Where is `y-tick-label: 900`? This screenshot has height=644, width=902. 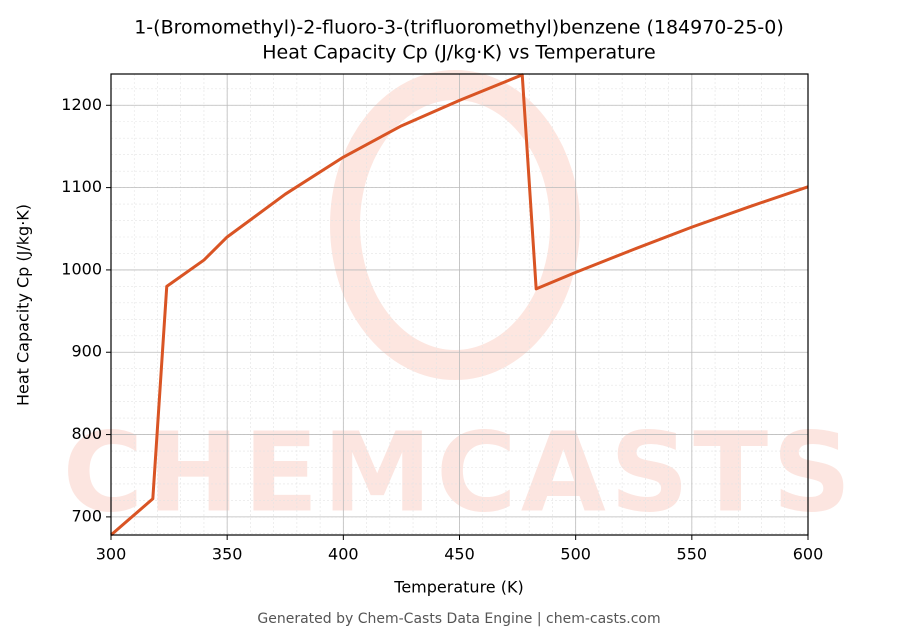 y-tick-label: 900 is located at coordinates (86, 351).